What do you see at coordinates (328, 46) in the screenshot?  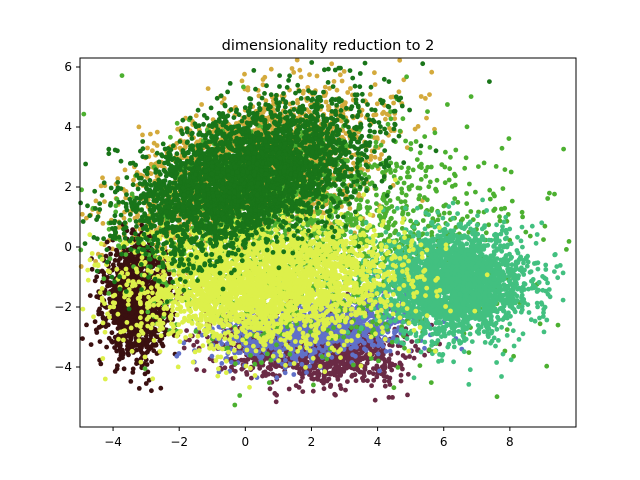 I see `chart-title: dimensionality reduction to 2` at bounding box center [328, 46].